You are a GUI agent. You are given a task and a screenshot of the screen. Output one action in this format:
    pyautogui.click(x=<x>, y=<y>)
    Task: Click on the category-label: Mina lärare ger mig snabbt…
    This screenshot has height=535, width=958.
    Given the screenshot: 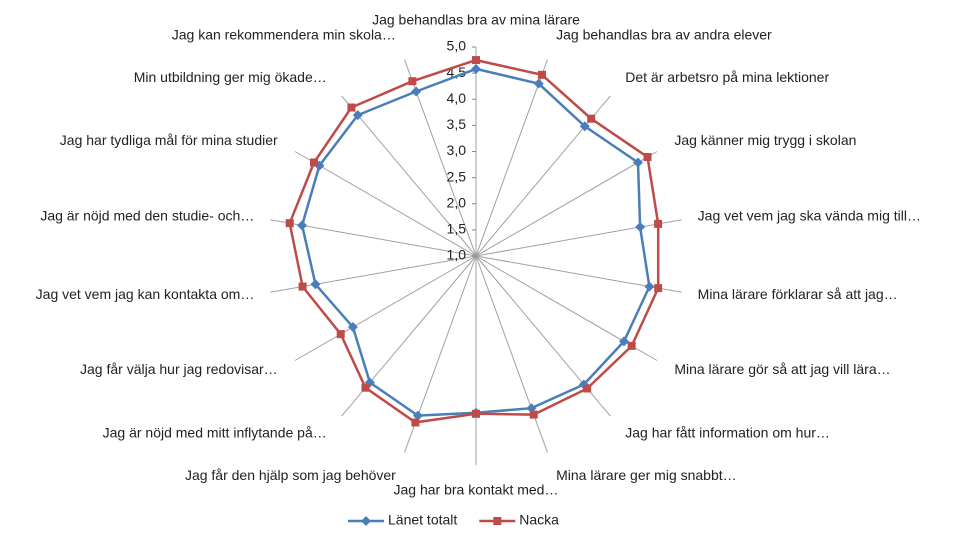 What is the action you would take?
    pyautogui.click(x=646, y=475)
    